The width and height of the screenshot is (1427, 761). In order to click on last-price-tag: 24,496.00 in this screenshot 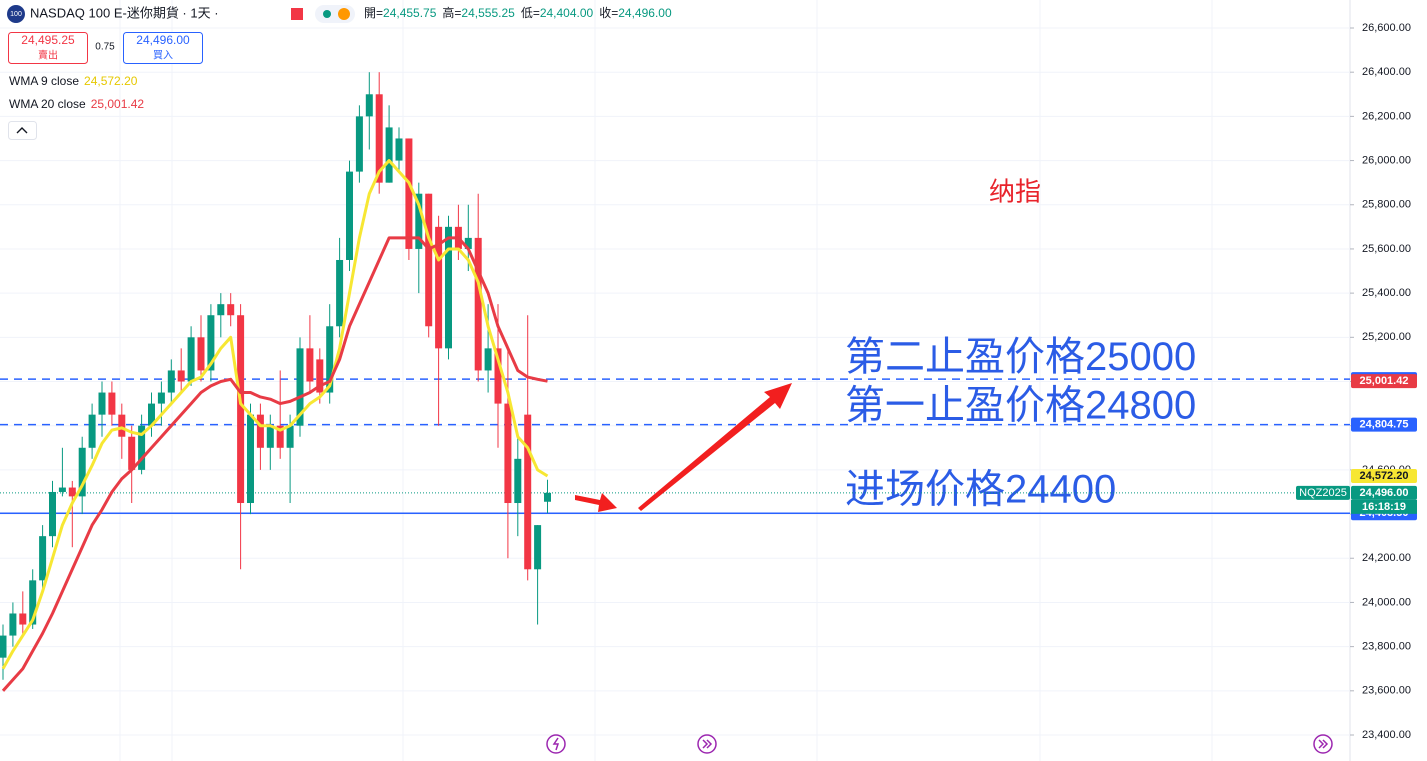, I will do `click(1384, 493)`.